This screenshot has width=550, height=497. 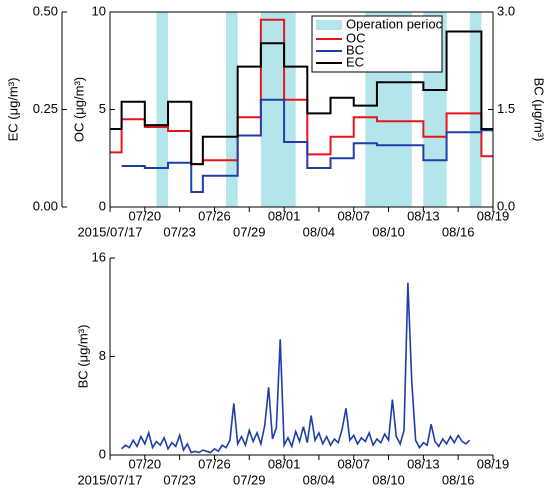 I want to click on legend-label: EC, so click(x=355, y=61).